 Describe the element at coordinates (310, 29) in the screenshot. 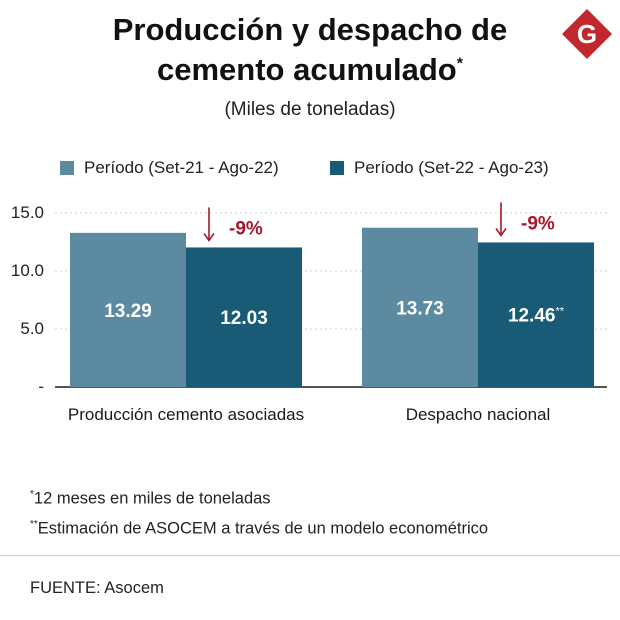

I see `title-line-1: Producción y despacho de` at that location.